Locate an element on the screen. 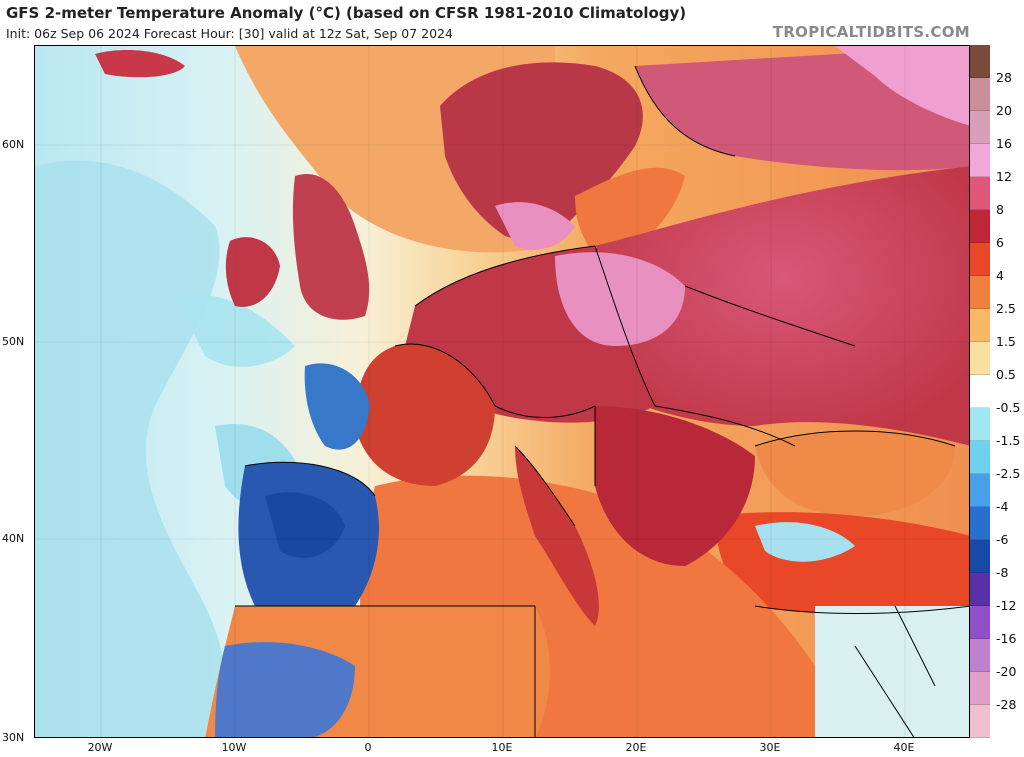  turkey-cool-patches is located at coordinates (805, 542).